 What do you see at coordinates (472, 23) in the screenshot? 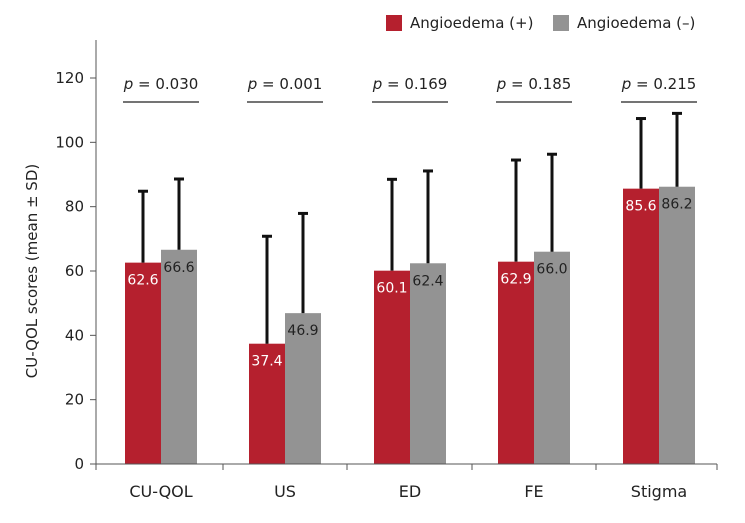
I see `legend-label-angioedema-positive: Angioedema (+)` at bounding box center [472, 23].